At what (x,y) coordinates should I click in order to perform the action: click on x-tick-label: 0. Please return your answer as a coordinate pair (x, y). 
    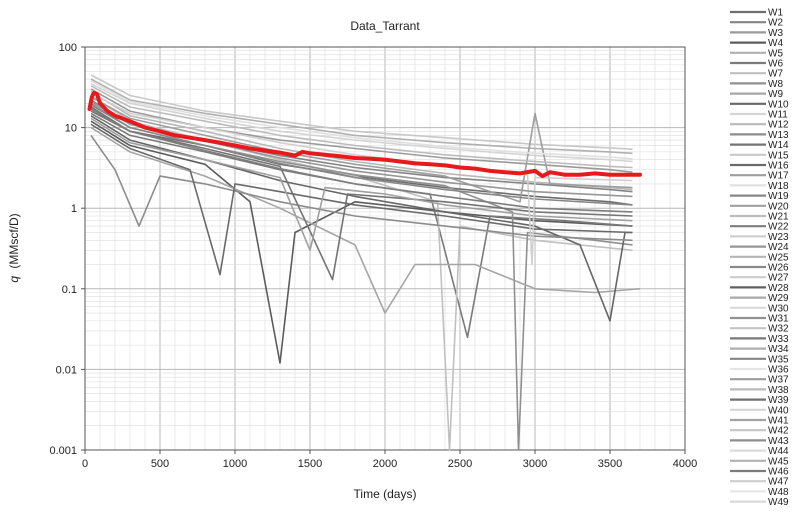
    Looking at the image, I should click on (85, 464).